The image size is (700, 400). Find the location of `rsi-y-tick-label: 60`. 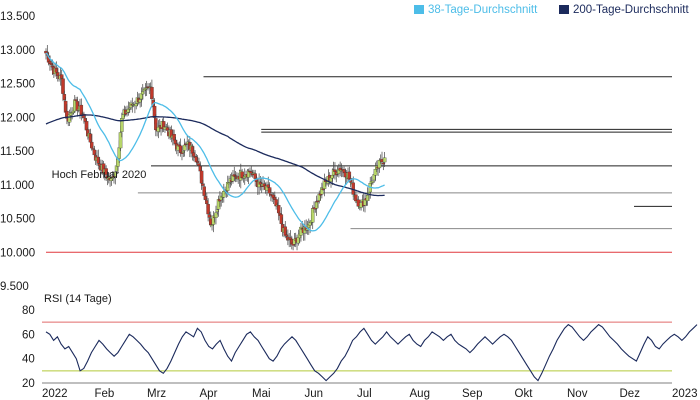

rsi-y-tick-label: 60 is located at coordinates (28, 335).